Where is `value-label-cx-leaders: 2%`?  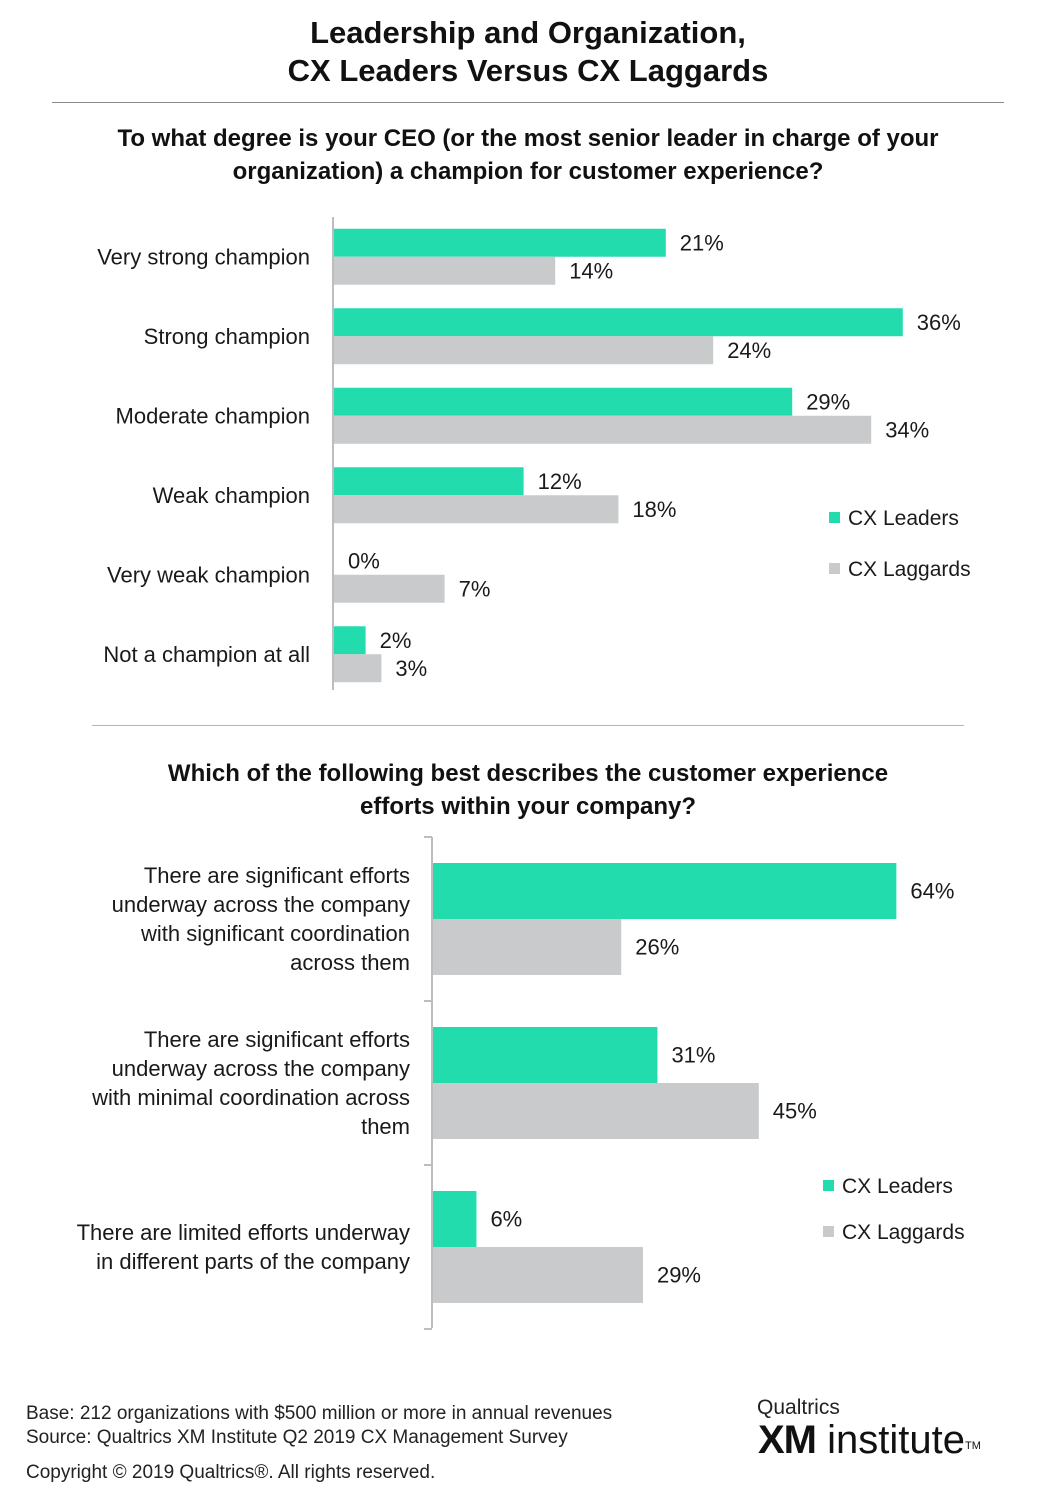
value-label-cx-leaders: 2% is located at coordinates (396, 640).